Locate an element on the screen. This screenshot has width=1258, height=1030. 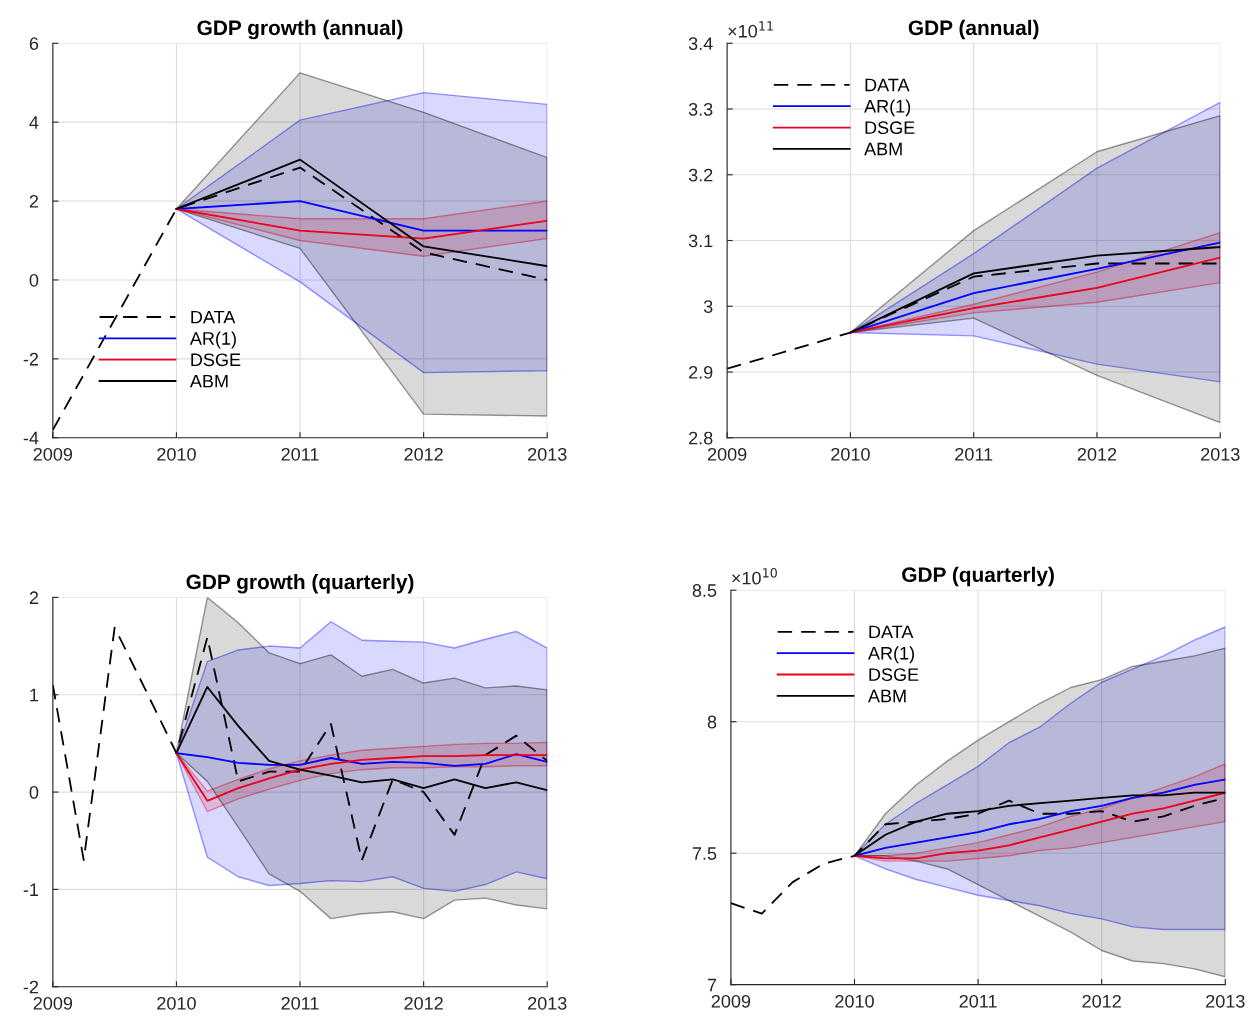
y-tick-label: 7 is located at coordinates (712, 985).